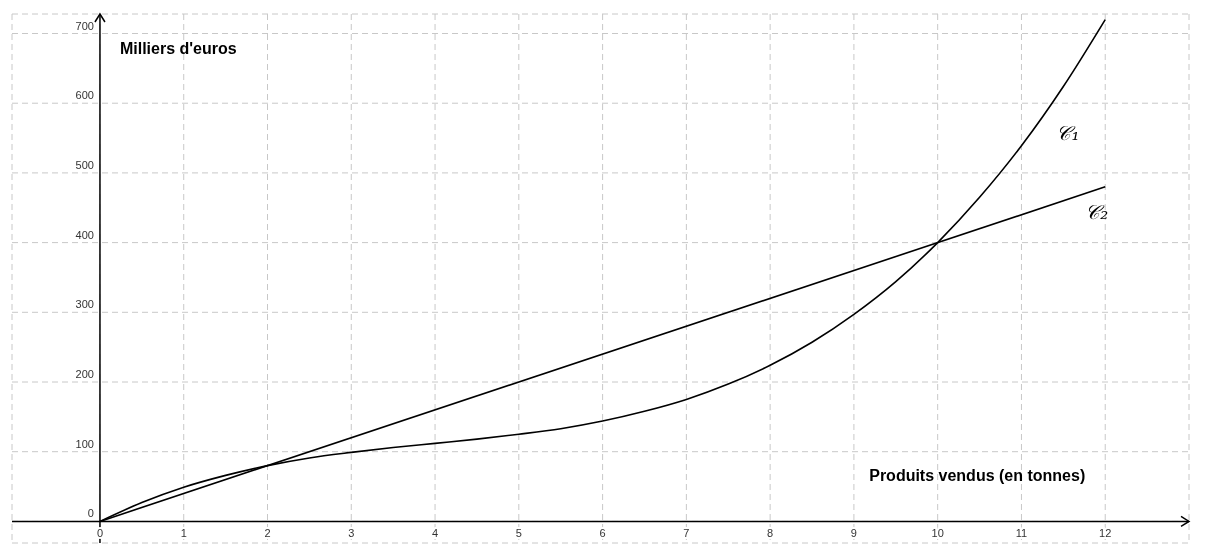  What do you see at coordinates (183, 533) in the screenshot?
I see `x-tick-label: 1` at bounding box center [183, 533].